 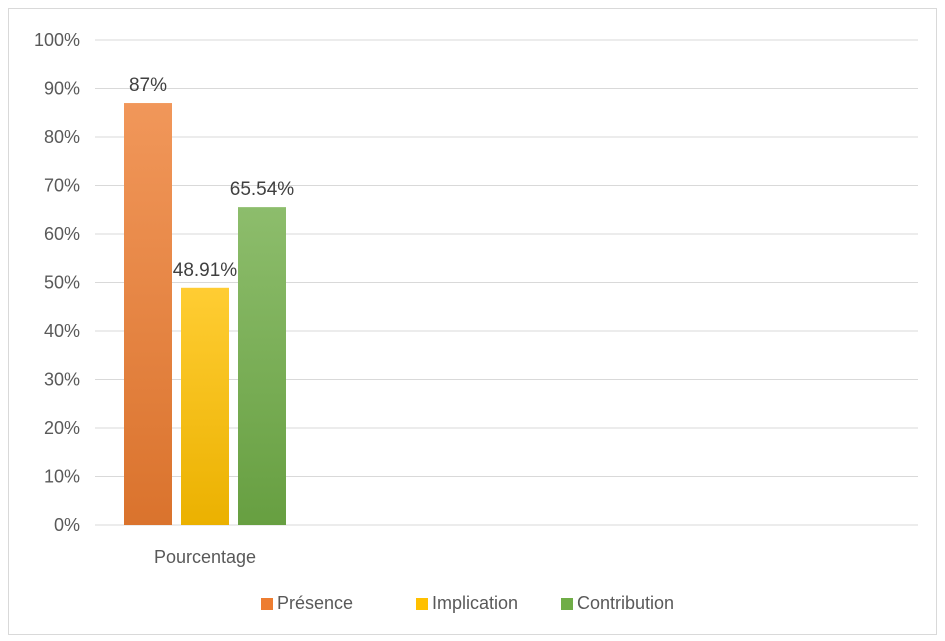 What do you see at coordinates (625, 603) in the screenshot?
I see `legend-label-contribution: Contribution` at bounding box center [625, 603].